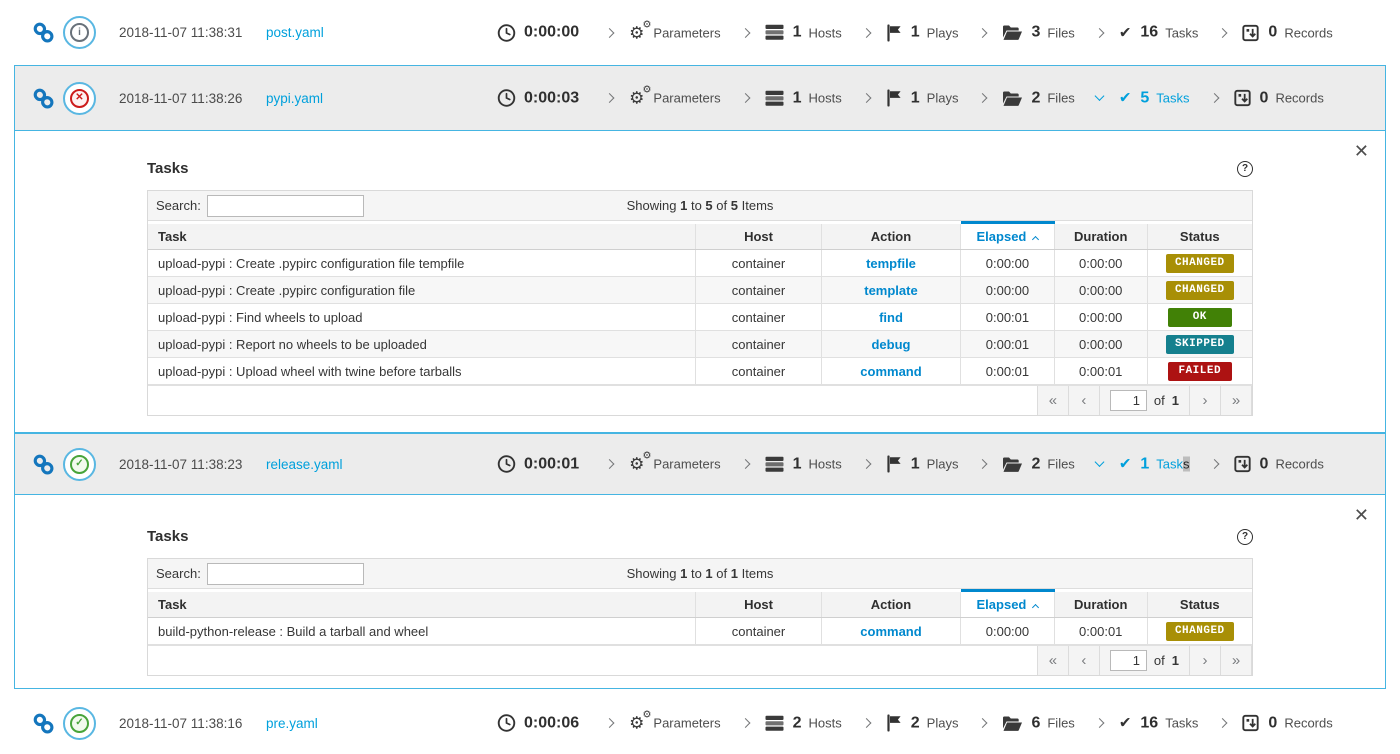 Image resolution: width=1400 pixels, height=754 pixels. What do you see at coordinates (79, 98) in the screenshot?
I see `status-failed-icon: ✕` at bounding box center [79, 98].